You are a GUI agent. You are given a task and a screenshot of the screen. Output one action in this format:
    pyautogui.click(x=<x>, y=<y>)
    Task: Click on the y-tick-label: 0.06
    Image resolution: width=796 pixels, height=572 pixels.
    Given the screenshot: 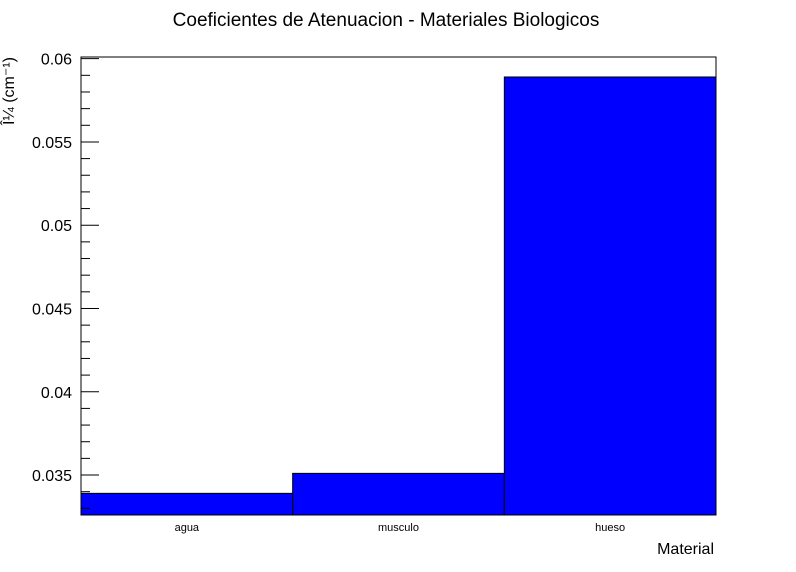 What is the action you would take?
    pyautogui.click(x=56, y=60)
    